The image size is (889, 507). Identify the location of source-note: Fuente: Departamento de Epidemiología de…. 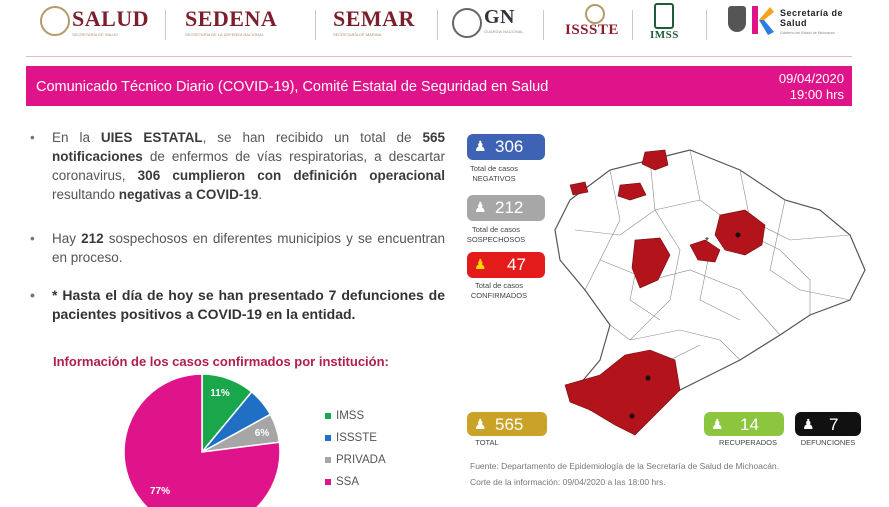
(625, 466).